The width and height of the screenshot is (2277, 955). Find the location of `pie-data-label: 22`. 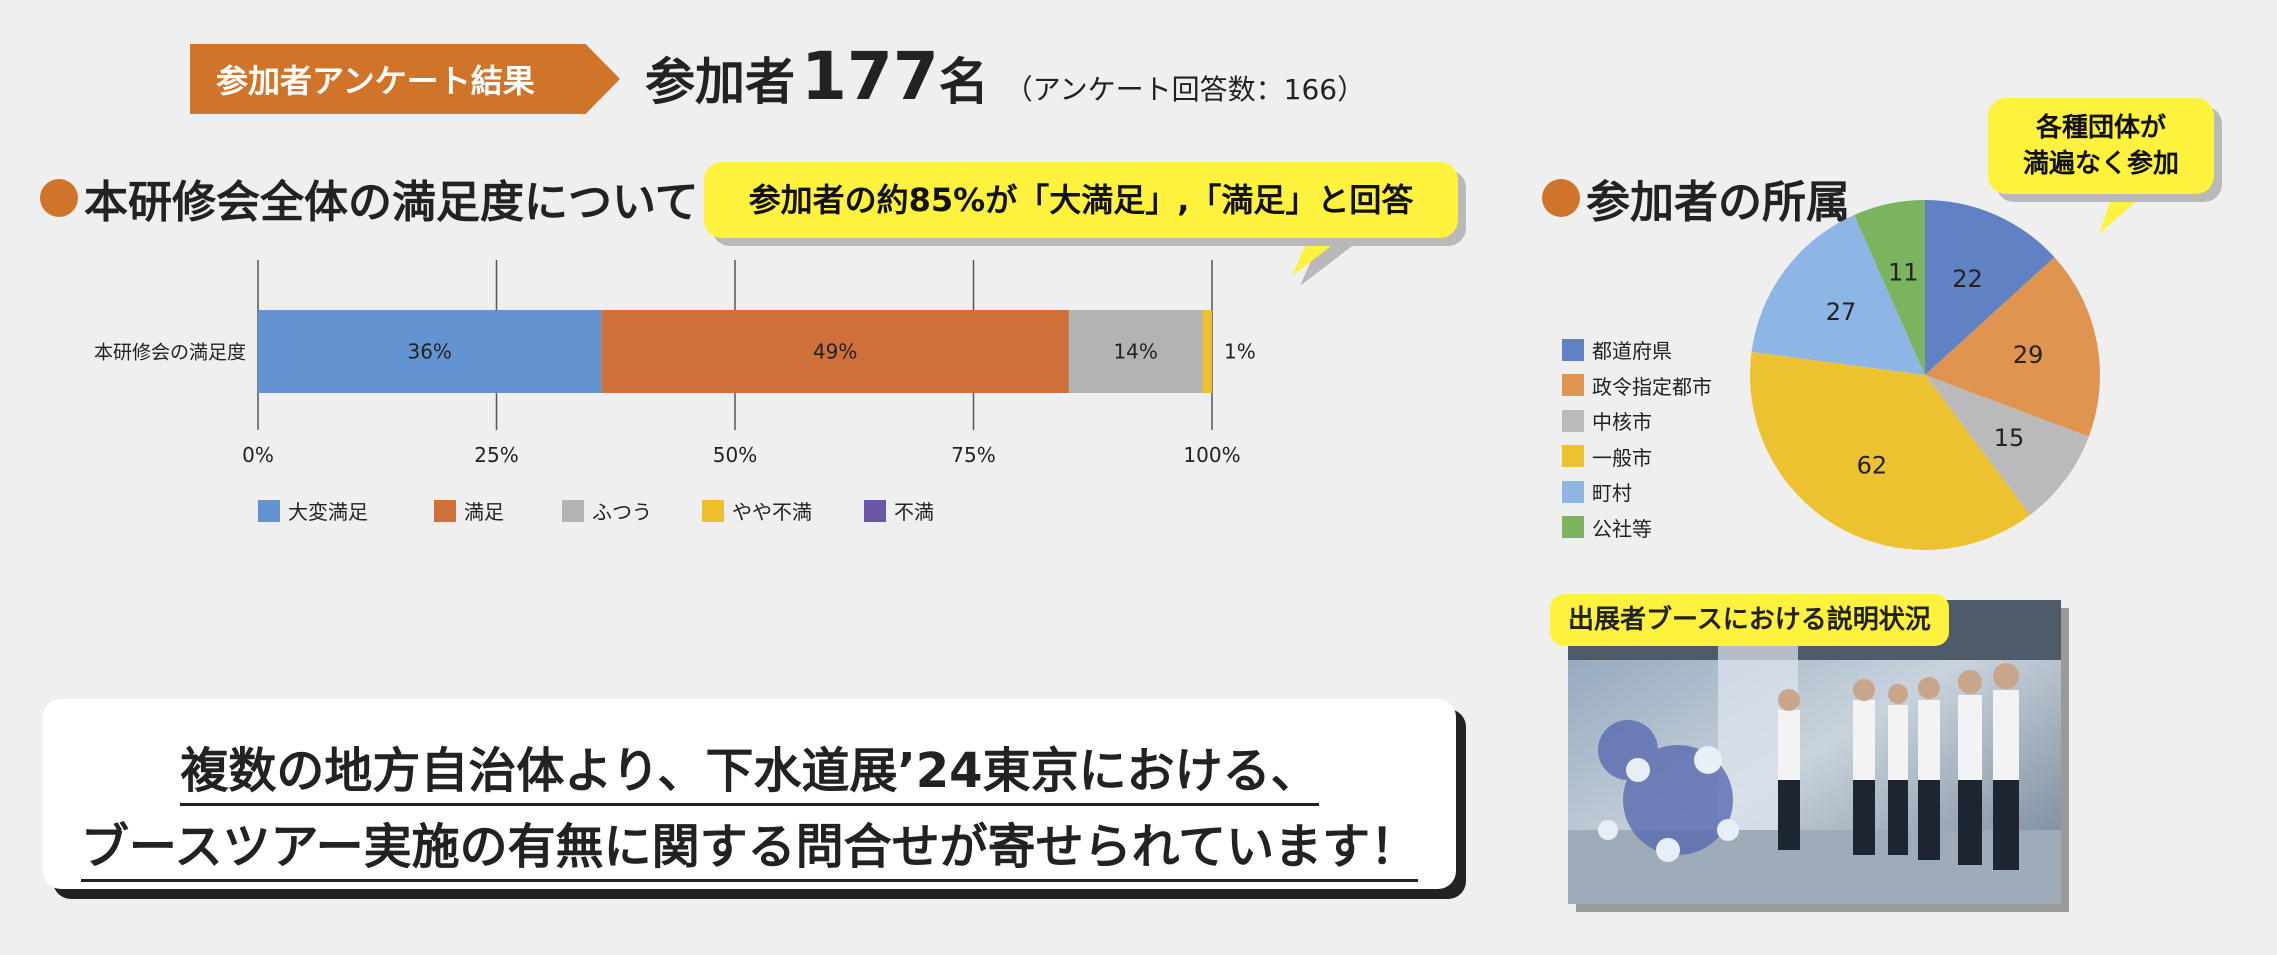

pie-data-label: 22 is located at coordinates (1967, 279).